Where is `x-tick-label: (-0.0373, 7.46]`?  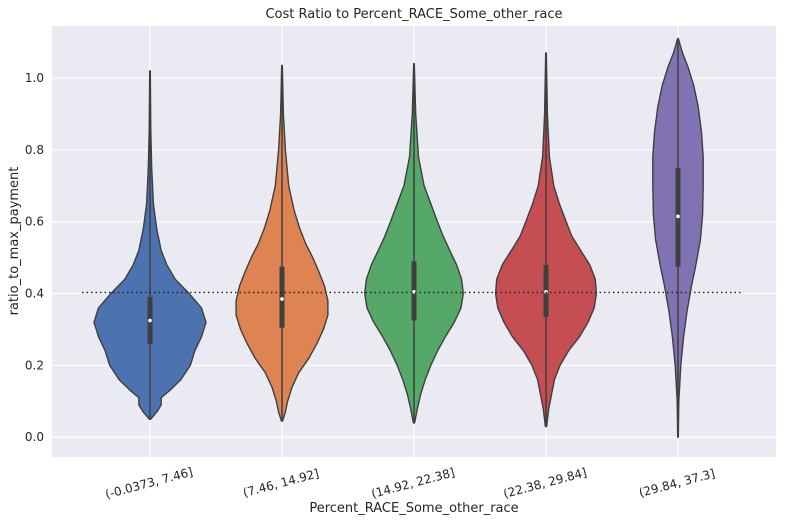 x-tick-label: (-0.0373, 7.46] is located at coordinates (149, 483).